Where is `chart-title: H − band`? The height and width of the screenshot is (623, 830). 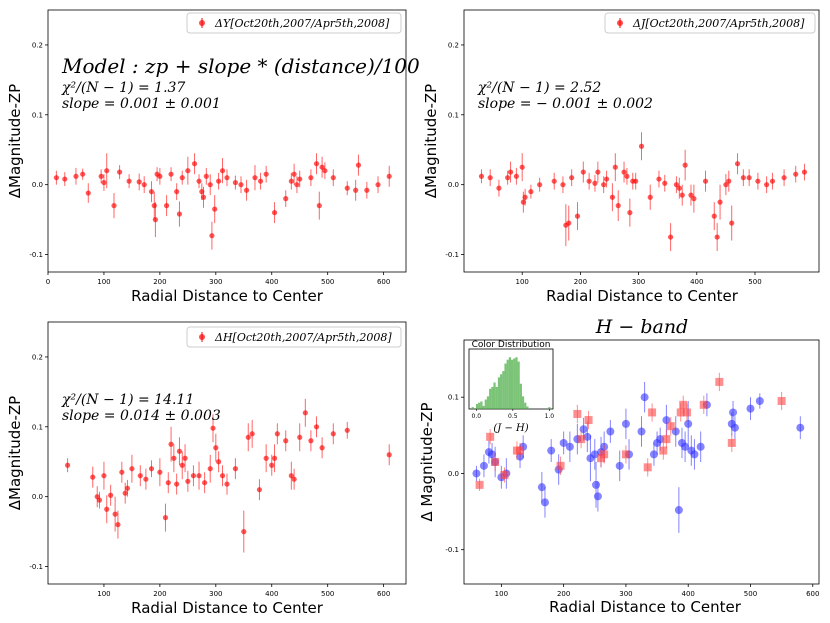 chart-title: H − band is located at coordinates (641, 327).